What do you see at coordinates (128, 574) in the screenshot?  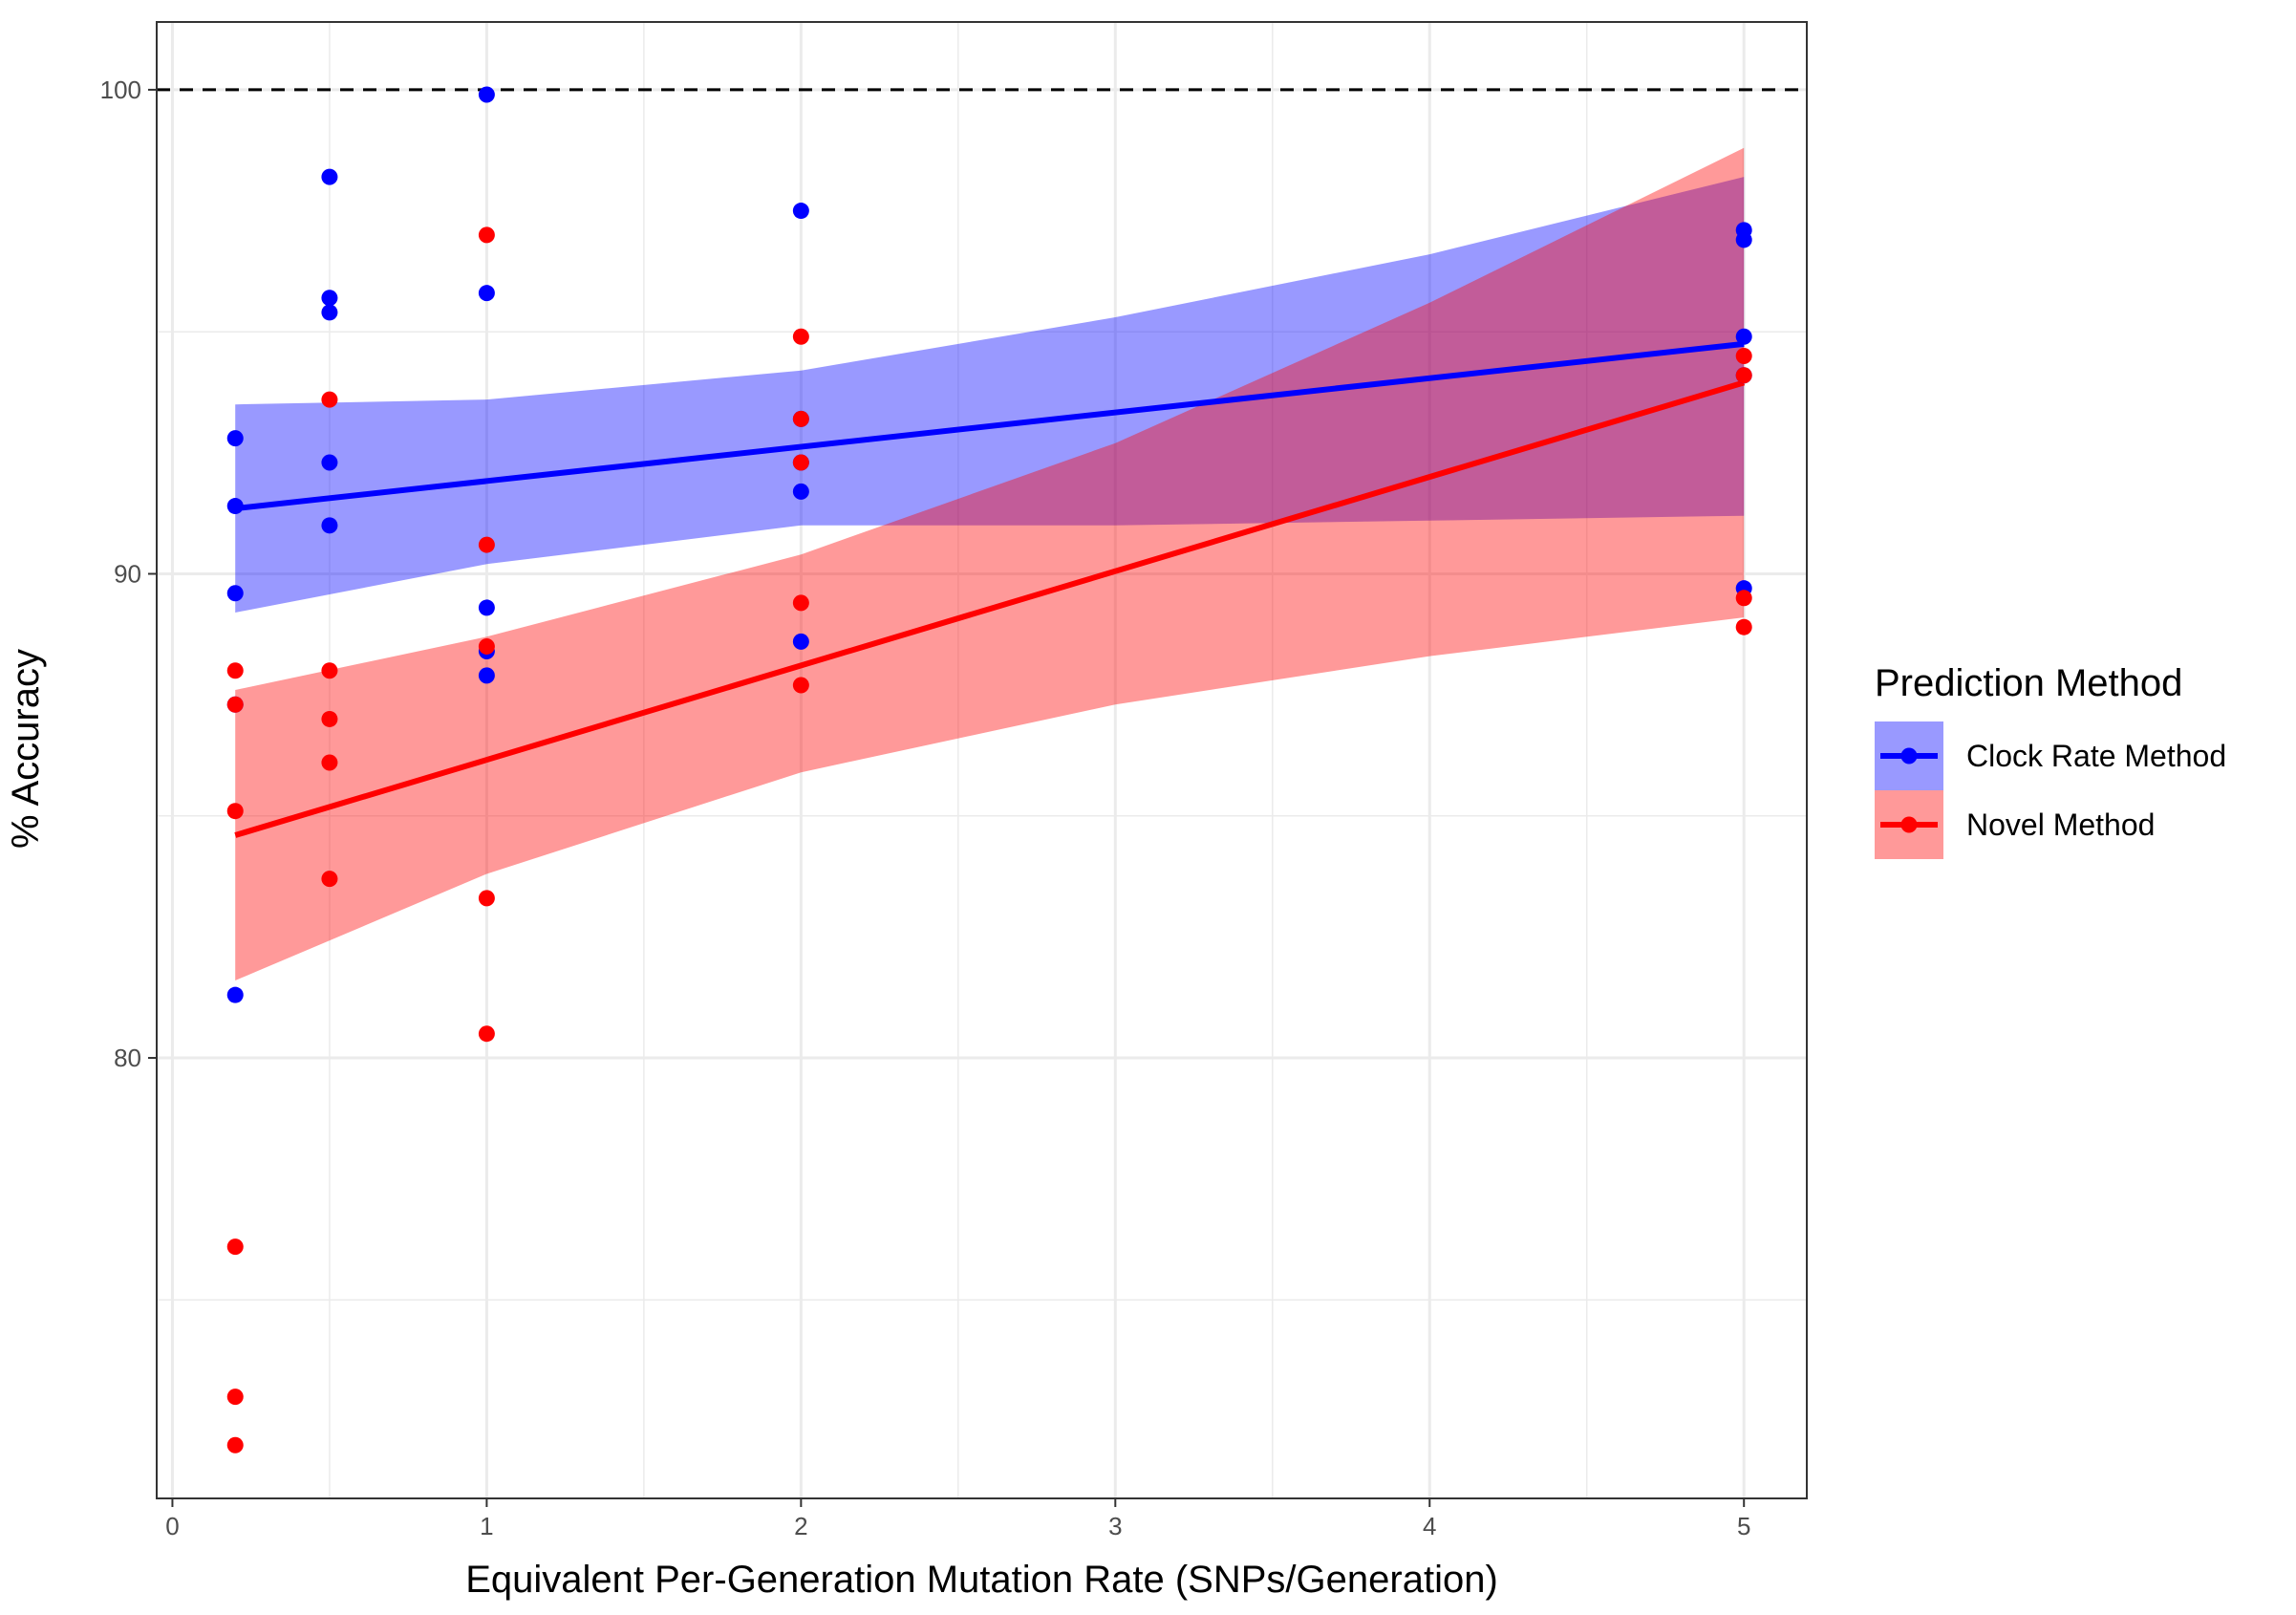 I see `y-tick-label: 90` at bounding box center [128, 574].